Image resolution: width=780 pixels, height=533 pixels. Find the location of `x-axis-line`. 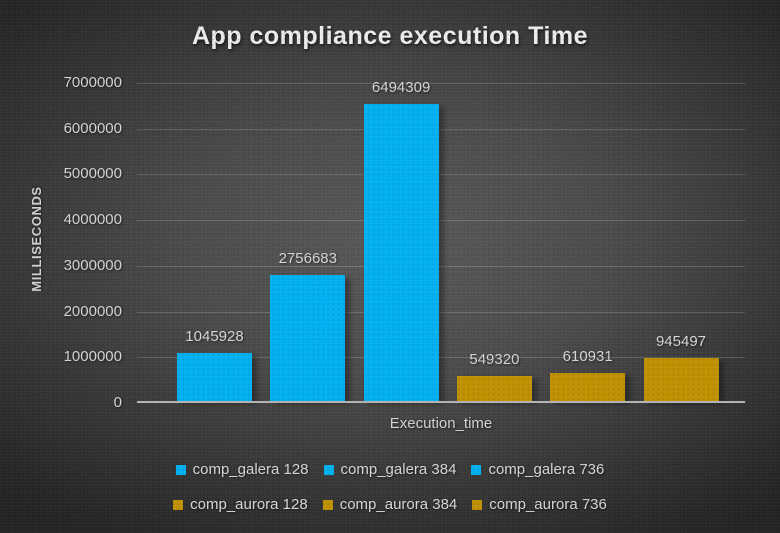

x-axis-line is located at coordinates (441, 402).